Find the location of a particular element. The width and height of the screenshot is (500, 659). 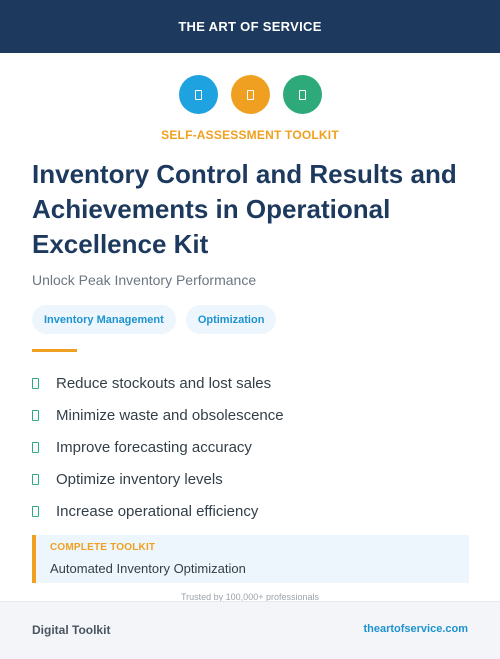

brand-name: THE ART OF SERVICE is located at coordinates (250, 26).